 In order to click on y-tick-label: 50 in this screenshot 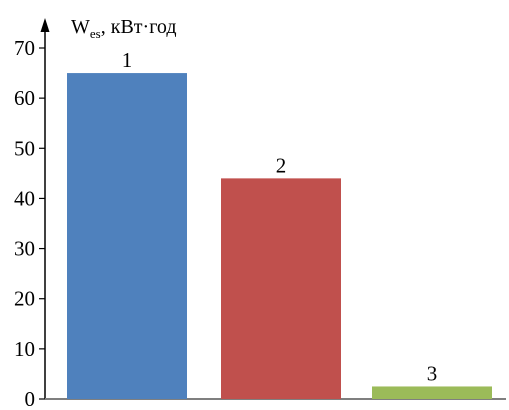, I will do `click(24, 148)`.